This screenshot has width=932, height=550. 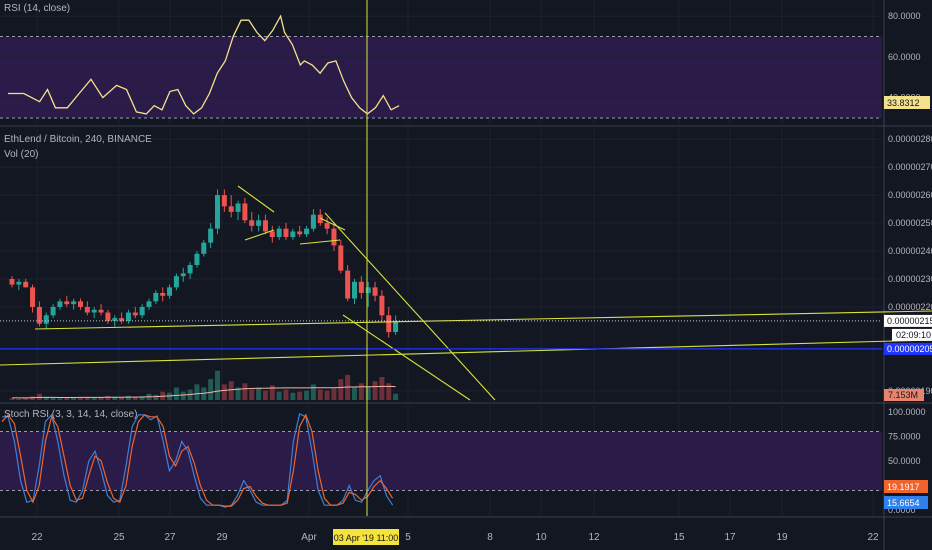 I want to click on rsi-band, so click(x=441, y=77).